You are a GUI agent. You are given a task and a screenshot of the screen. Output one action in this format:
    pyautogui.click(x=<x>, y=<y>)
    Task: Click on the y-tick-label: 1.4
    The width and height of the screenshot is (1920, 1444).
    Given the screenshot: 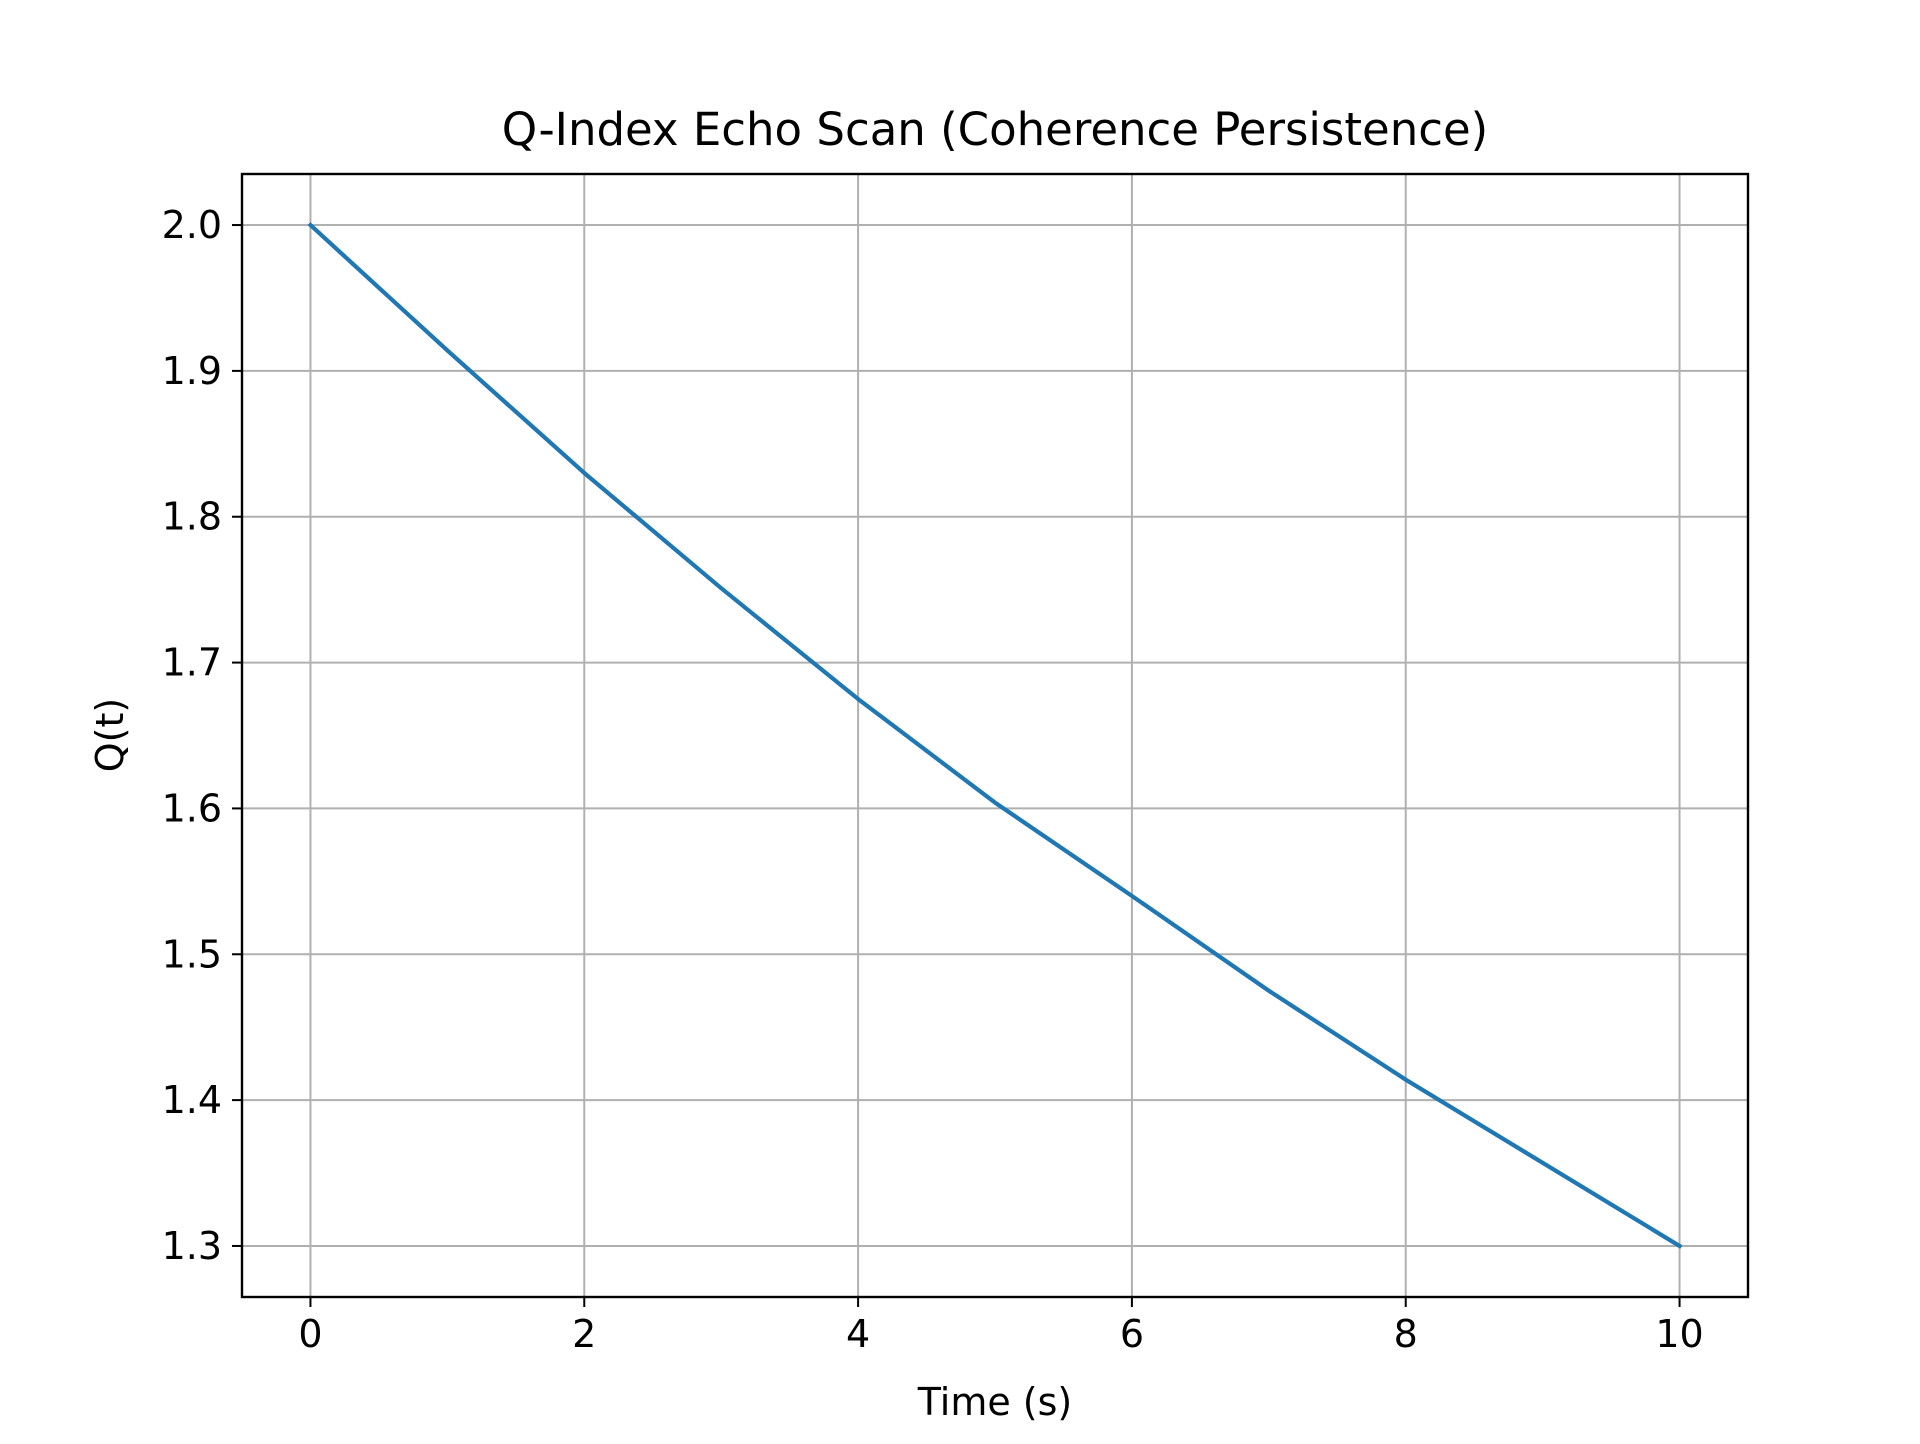 What is the action you would take?
    pyautogui.click(x=192, y=1100)
    